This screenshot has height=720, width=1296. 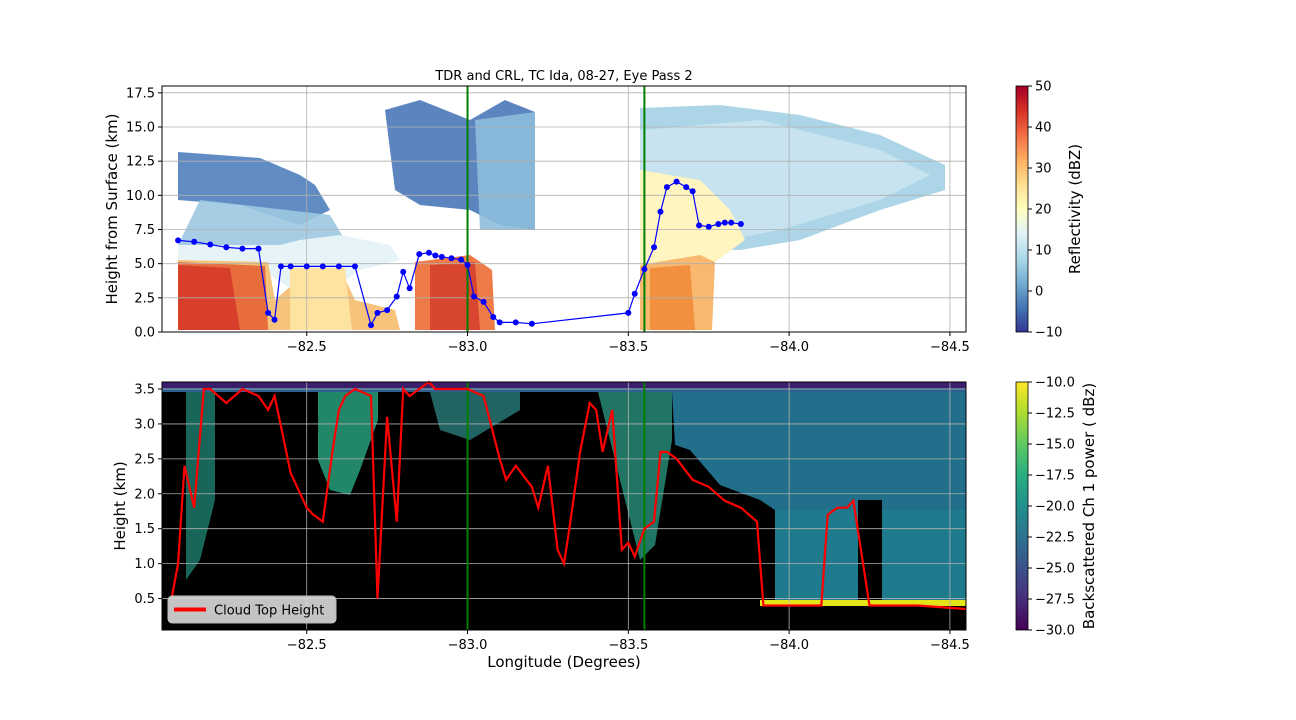 I want to click on top-y-tick-label-4: 10.0, so click(x=140, y=196).